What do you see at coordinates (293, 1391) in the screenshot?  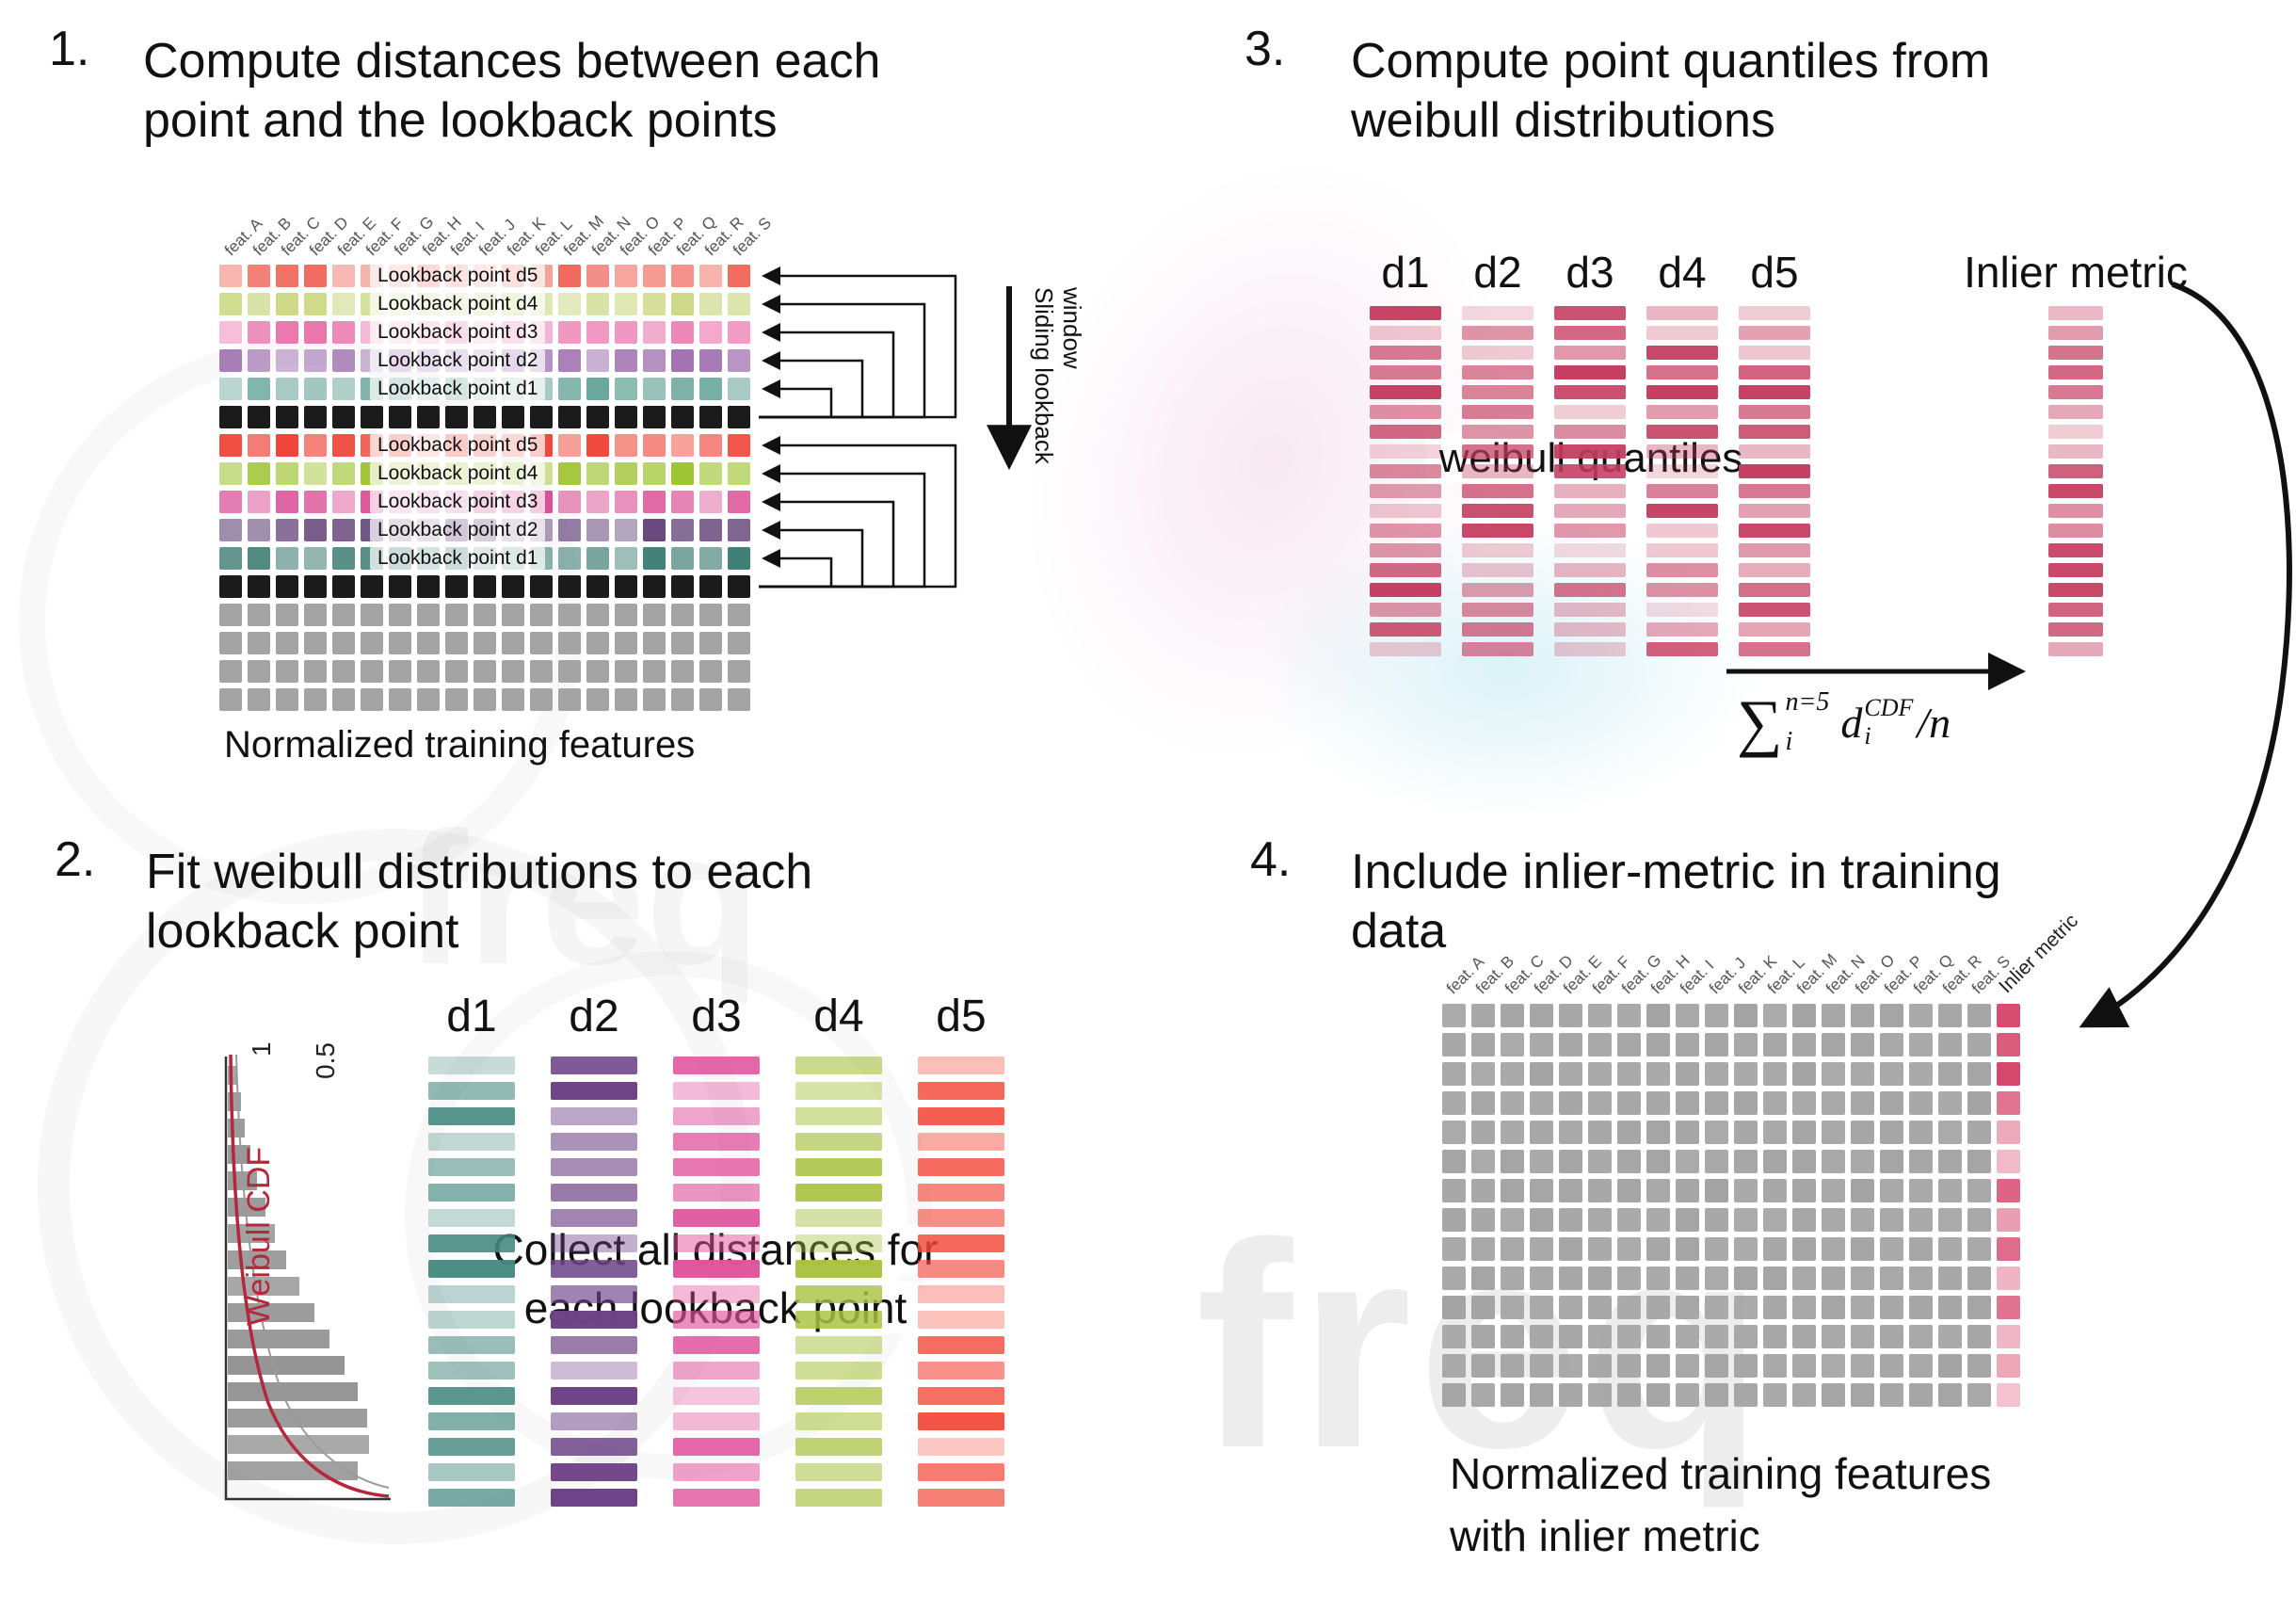 I see `histogram-bar` at bounding box center [293, 1391].